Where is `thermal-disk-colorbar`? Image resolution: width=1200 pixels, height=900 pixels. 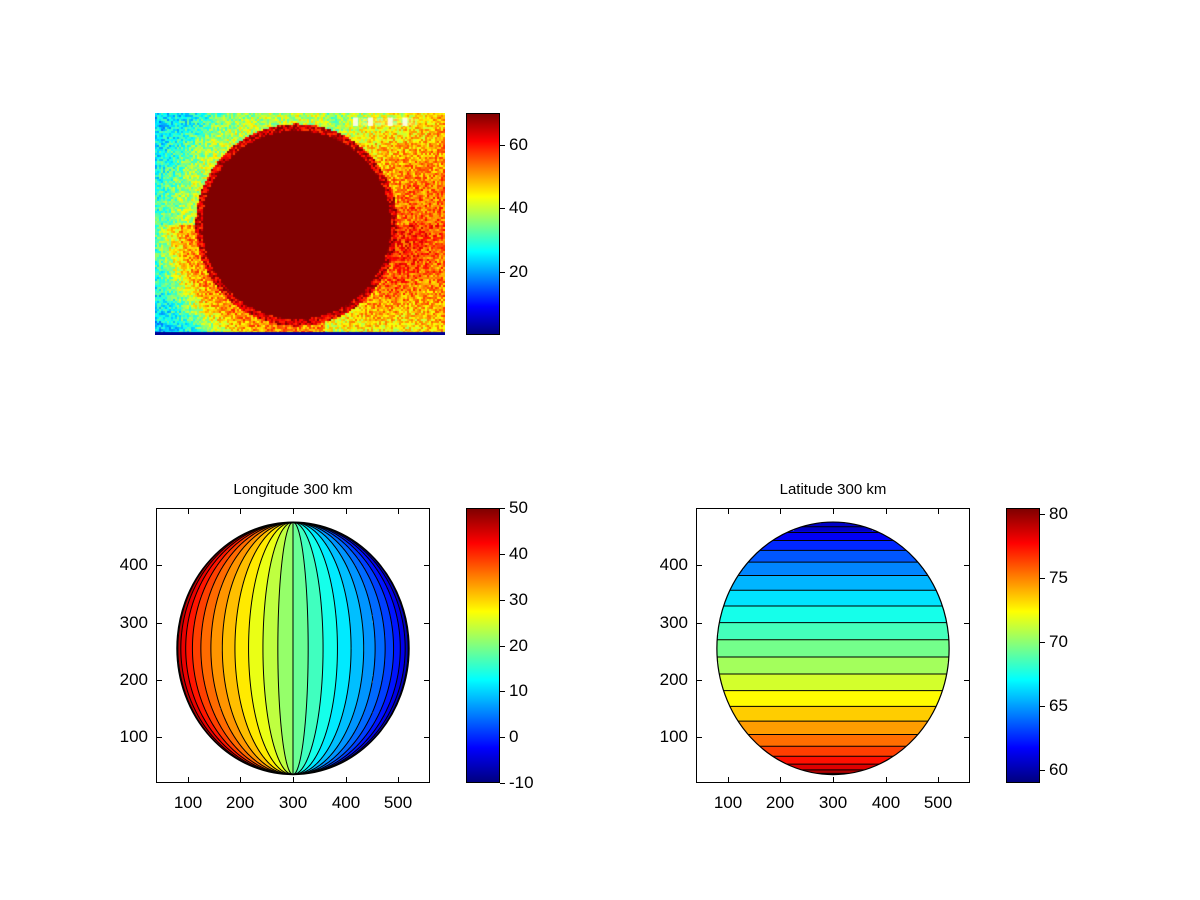 thermal-disk-colorbar is located at coordinates (483, 224).